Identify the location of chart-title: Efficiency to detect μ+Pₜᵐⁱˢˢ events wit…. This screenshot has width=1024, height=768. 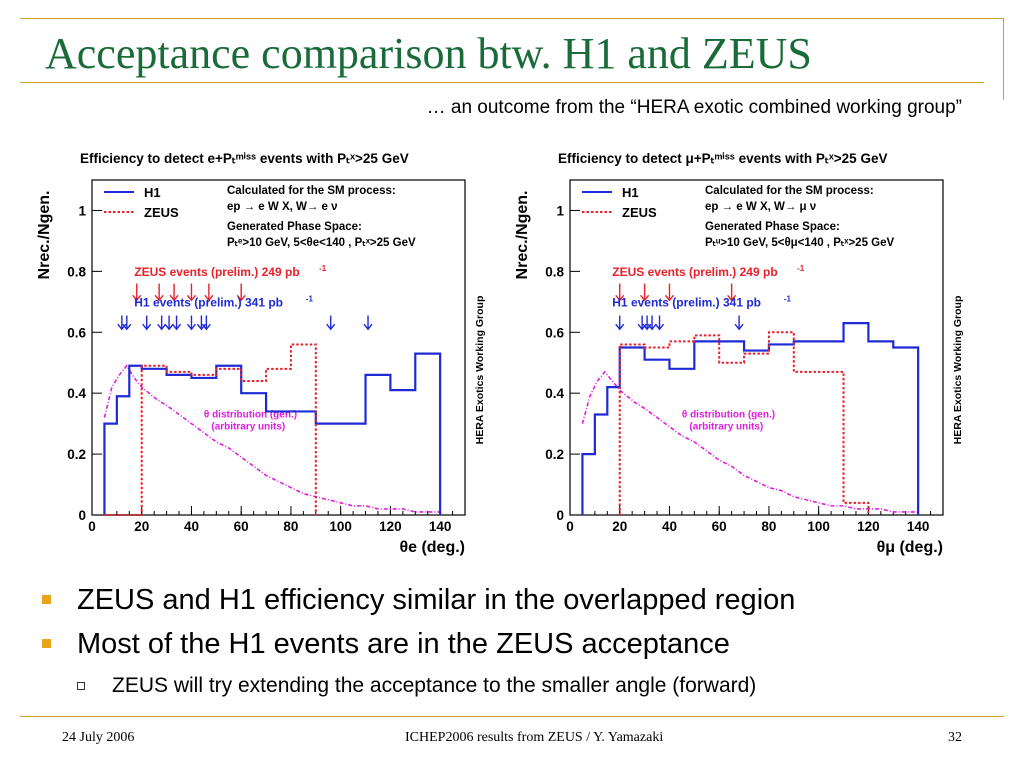
(722, 158).